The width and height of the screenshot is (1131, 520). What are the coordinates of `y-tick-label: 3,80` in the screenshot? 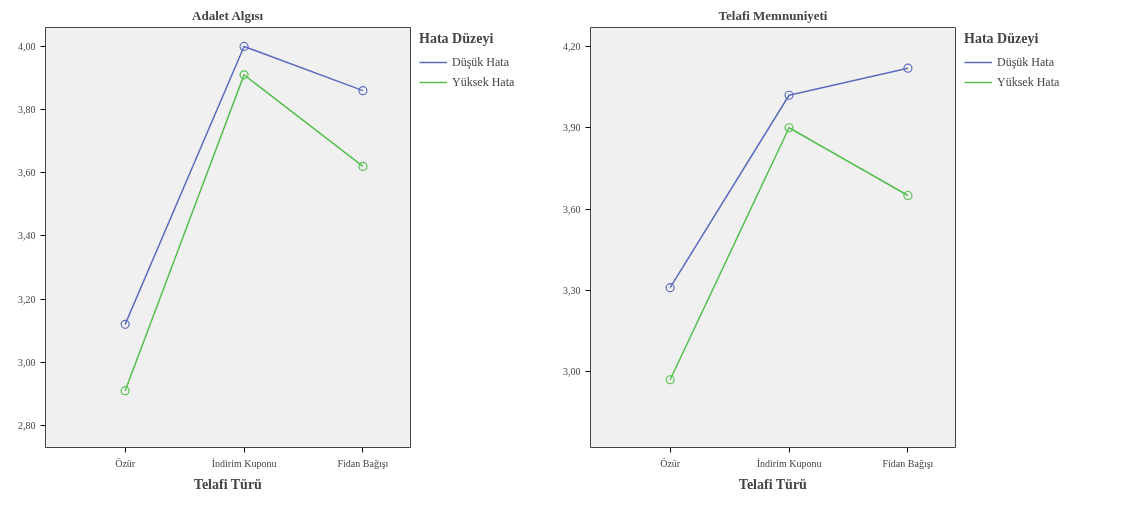 It's located at (27, 110).